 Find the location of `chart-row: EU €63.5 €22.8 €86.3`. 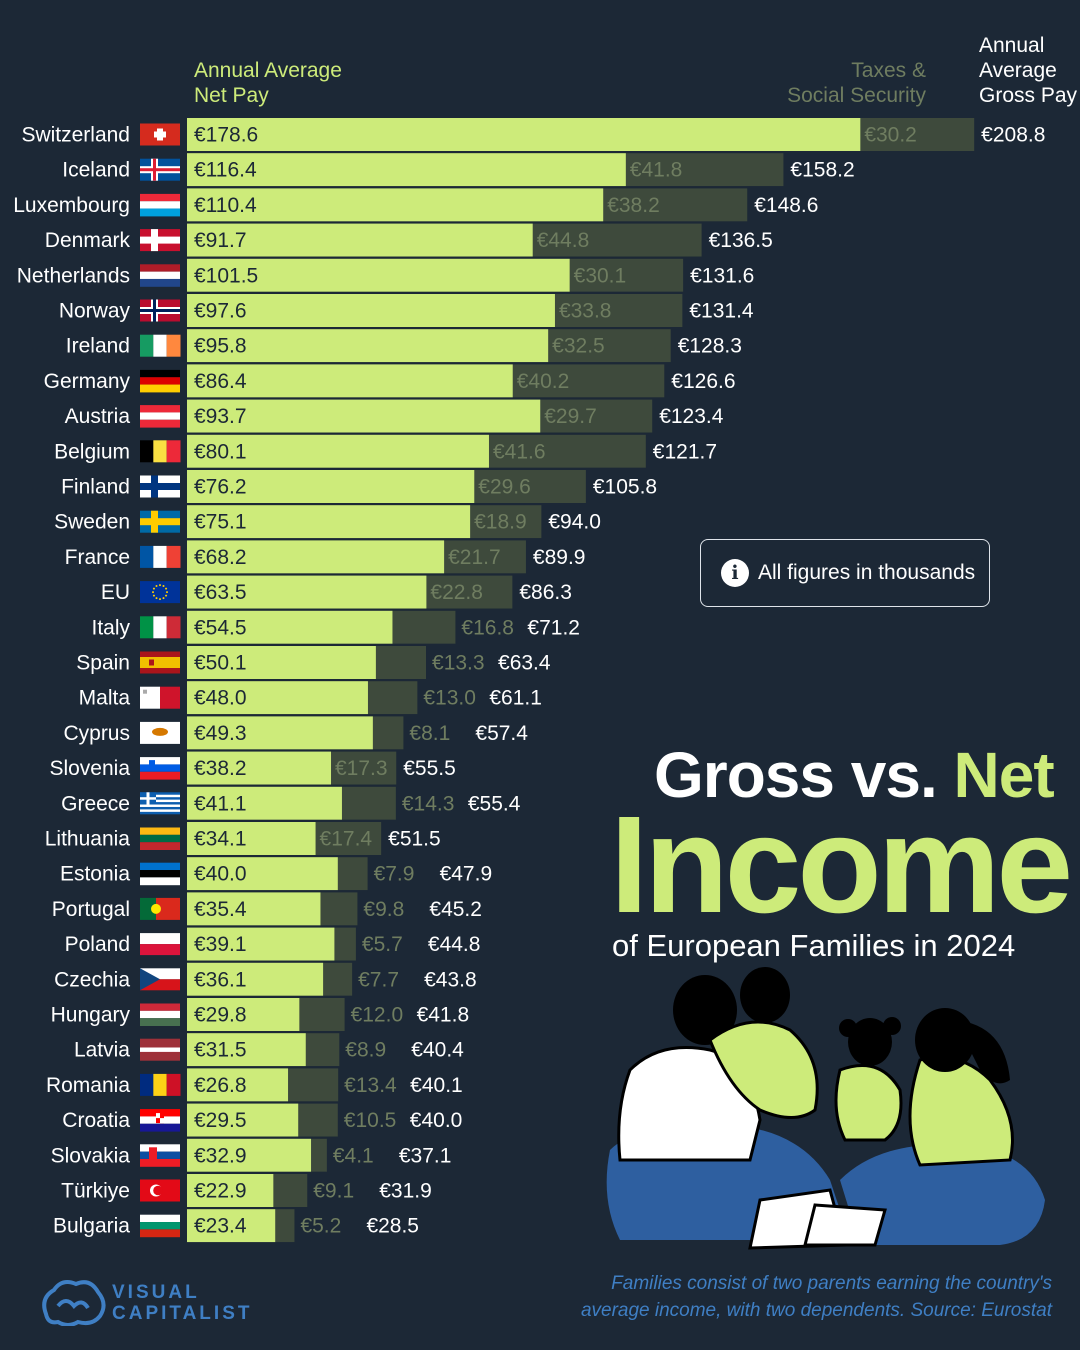

chart-row: EU €63.5 €22.8 €86.3 is located at coordinates (336, 593).